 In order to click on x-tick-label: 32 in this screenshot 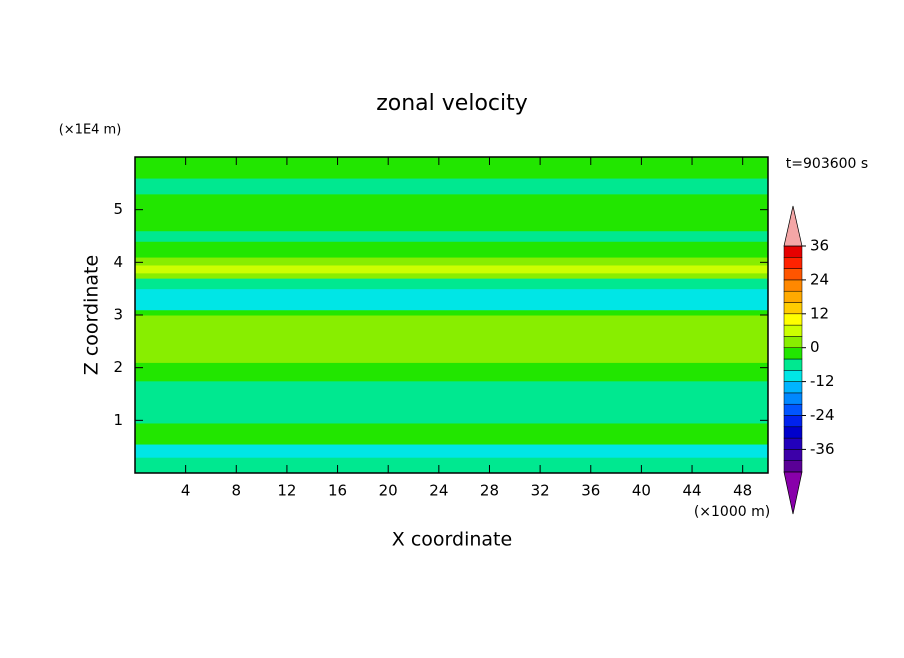, I will do `click(540, 491)`.